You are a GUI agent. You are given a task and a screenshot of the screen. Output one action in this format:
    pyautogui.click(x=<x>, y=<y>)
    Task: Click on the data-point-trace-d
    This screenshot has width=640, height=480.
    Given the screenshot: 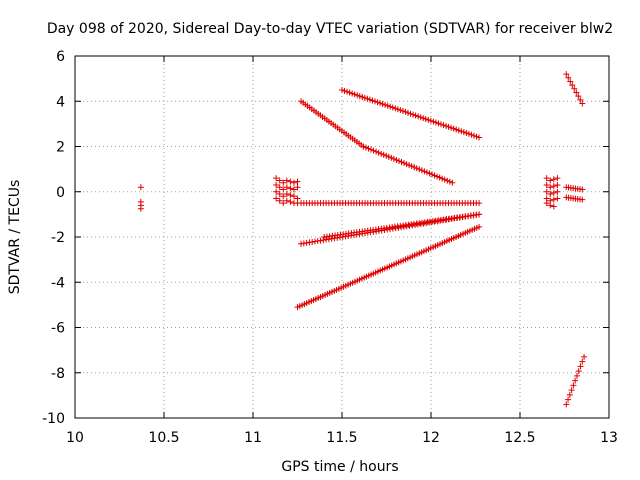 What is the action you would take?
    pyautogui.click(x=479, y=203)
    